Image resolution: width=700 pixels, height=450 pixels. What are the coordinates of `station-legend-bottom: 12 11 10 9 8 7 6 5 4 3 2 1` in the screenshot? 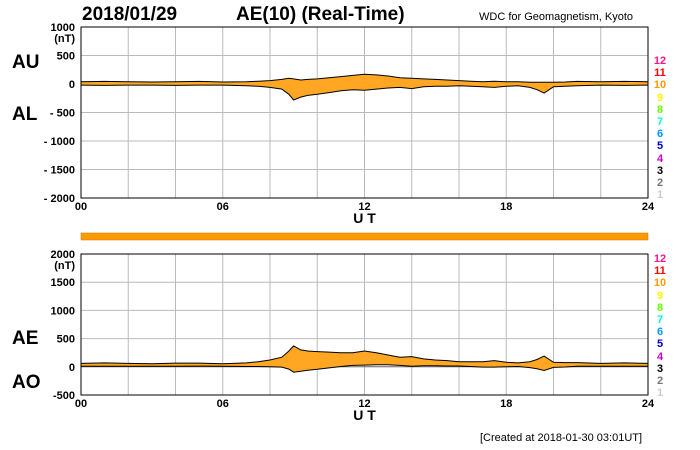 It's located at (660, 326).